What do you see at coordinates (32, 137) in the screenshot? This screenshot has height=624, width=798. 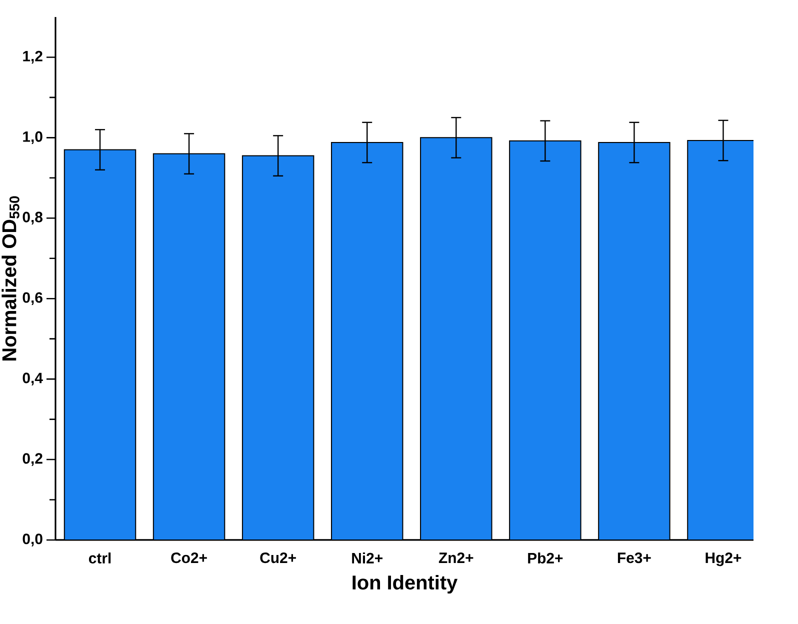 I see `y-tick-label: 1,0` at bounding box center [32, 137].